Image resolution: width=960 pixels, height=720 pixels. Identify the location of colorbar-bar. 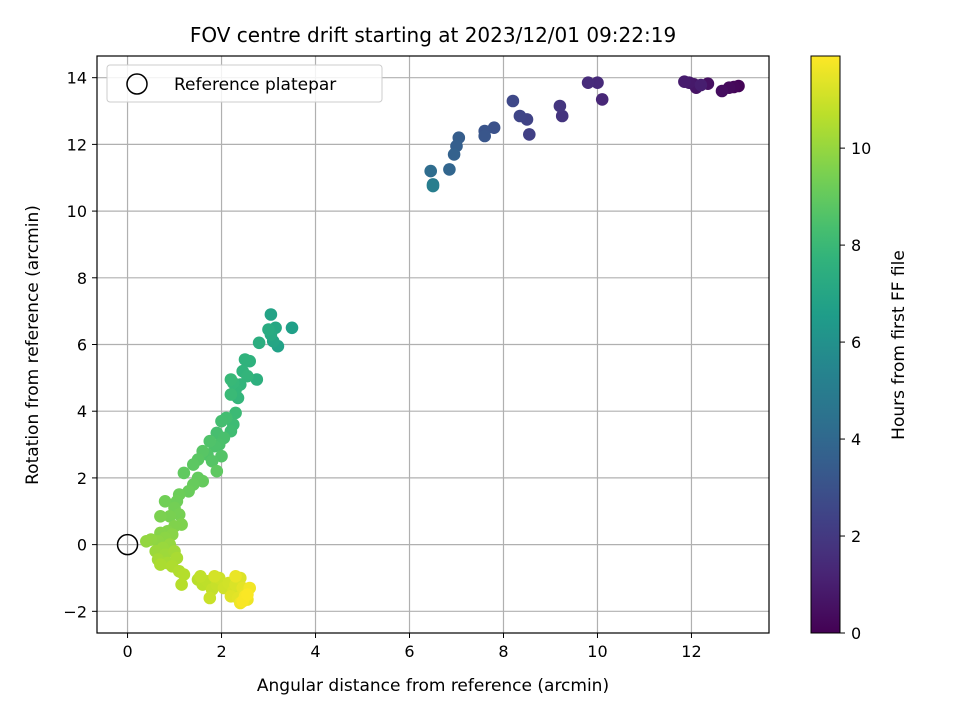
(825, 344).